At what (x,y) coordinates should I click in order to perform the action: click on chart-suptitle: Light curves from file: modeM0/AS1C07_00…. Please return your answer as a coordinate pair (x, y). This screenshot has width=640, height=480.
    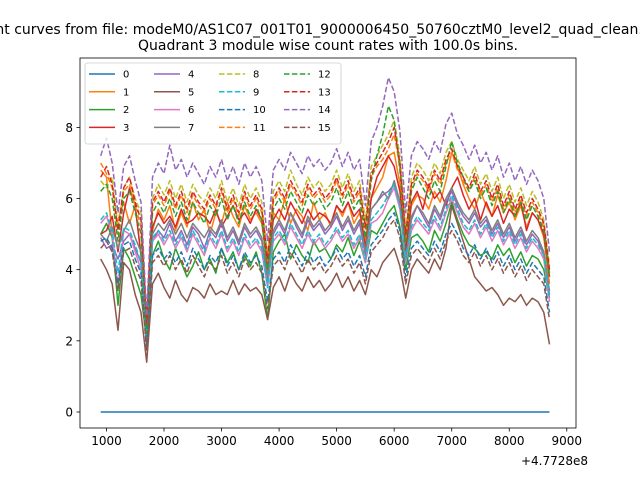
    Looking at the image, I should click on (320, 30).